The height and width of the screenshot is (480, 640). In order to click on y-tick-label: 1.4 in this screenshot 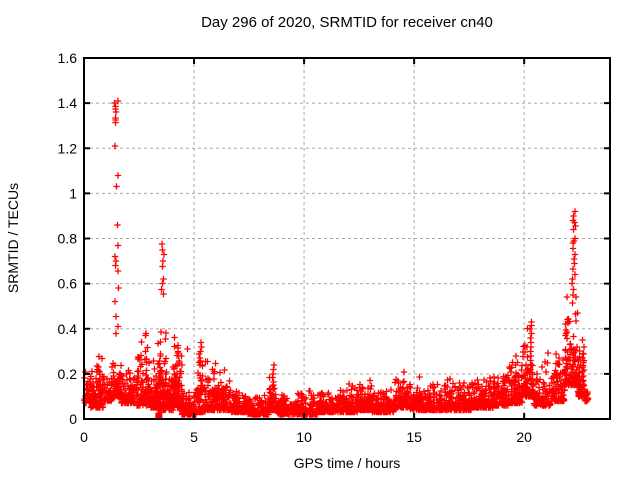, I will do `click(68, 103)`.